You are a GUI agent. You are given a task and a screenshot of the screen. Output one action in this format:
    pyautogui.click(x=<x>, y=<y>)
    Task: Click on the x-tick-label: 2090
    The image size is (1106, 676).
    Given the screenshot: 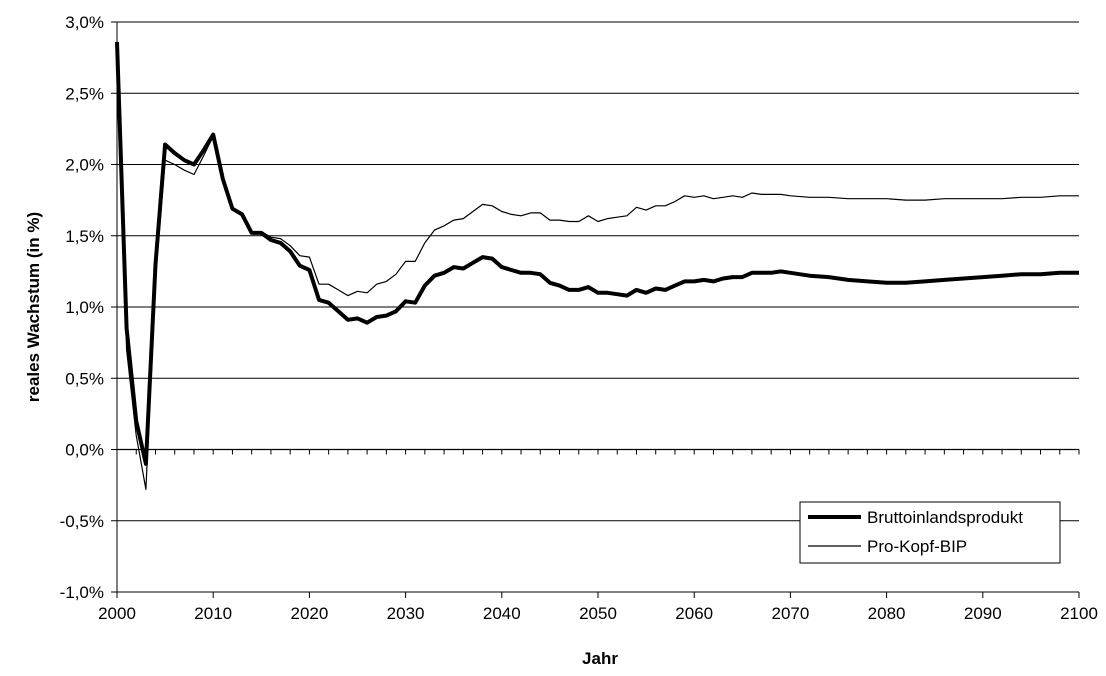 What is the action you would take?
    pyautogui.click(x=983, y=613)
    